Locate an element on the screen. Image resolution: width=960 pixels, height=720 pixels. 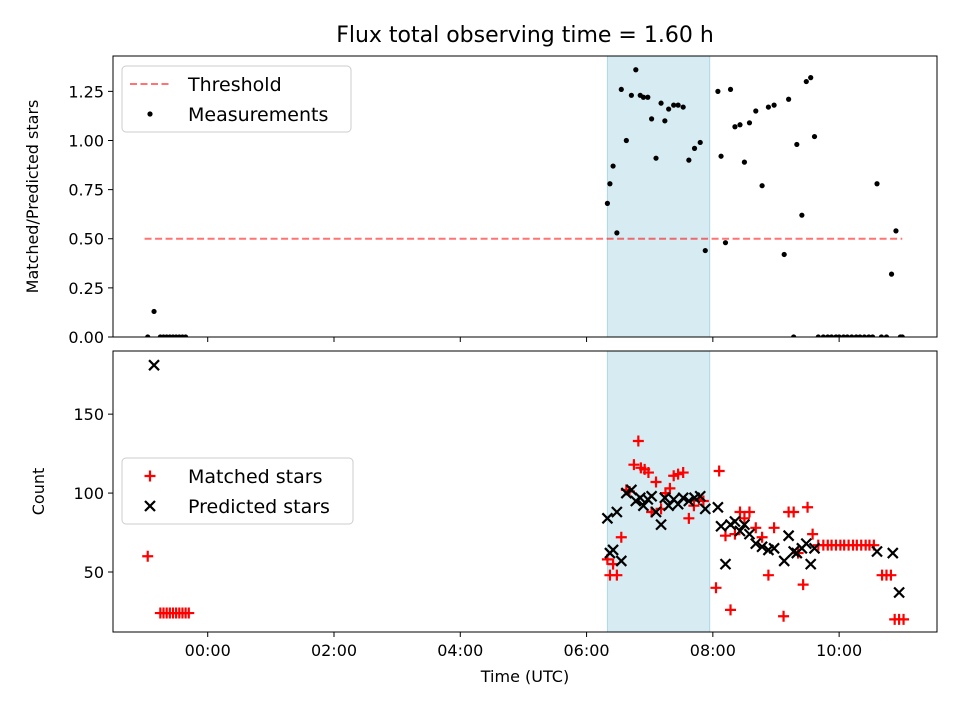
observing-window-span is located at coordinates (658, 196).